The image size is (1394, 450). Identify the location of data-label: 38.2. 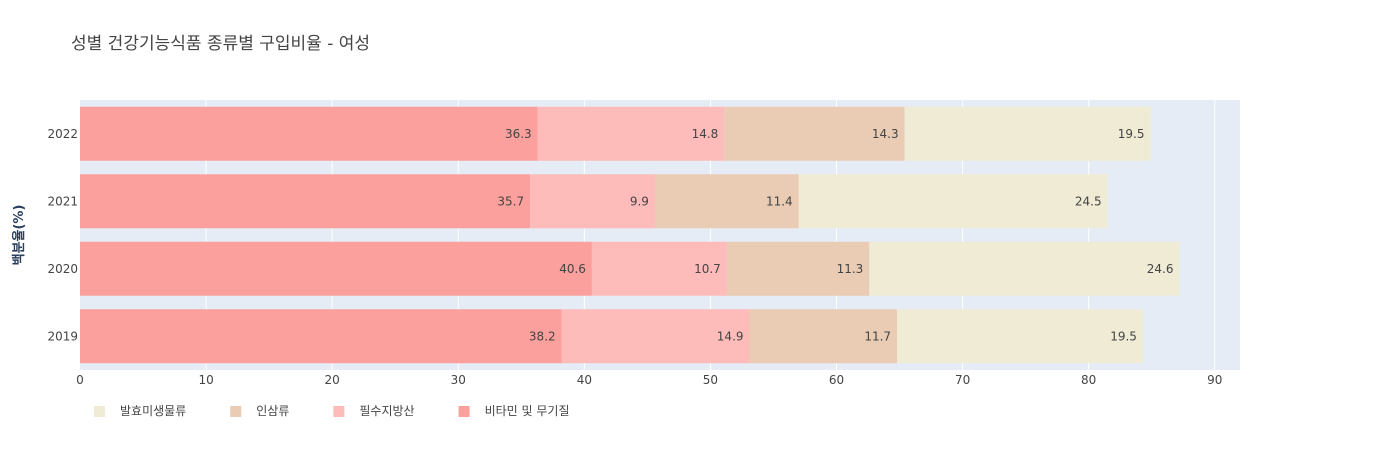
(542, 336).